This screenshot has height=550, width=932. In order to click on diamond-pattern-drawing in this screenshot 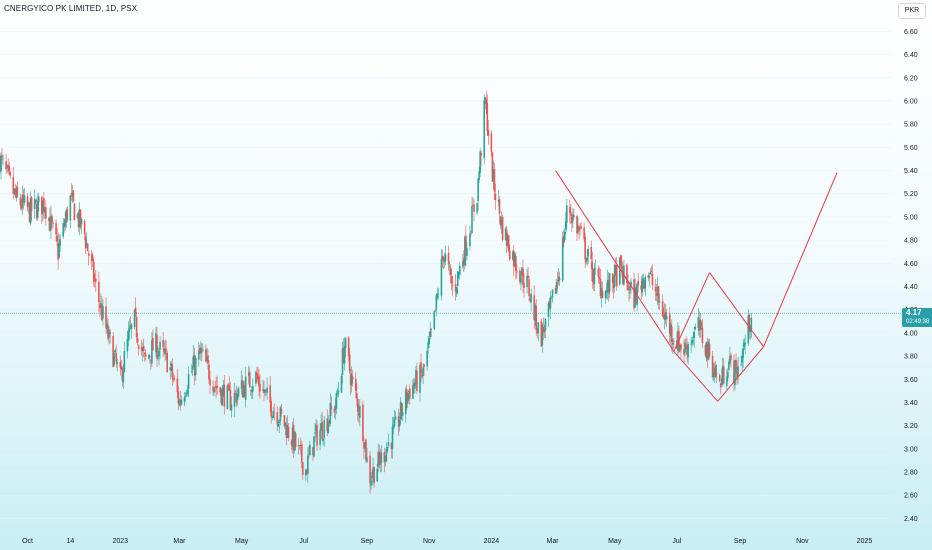, I will do `click(696, 286)`.